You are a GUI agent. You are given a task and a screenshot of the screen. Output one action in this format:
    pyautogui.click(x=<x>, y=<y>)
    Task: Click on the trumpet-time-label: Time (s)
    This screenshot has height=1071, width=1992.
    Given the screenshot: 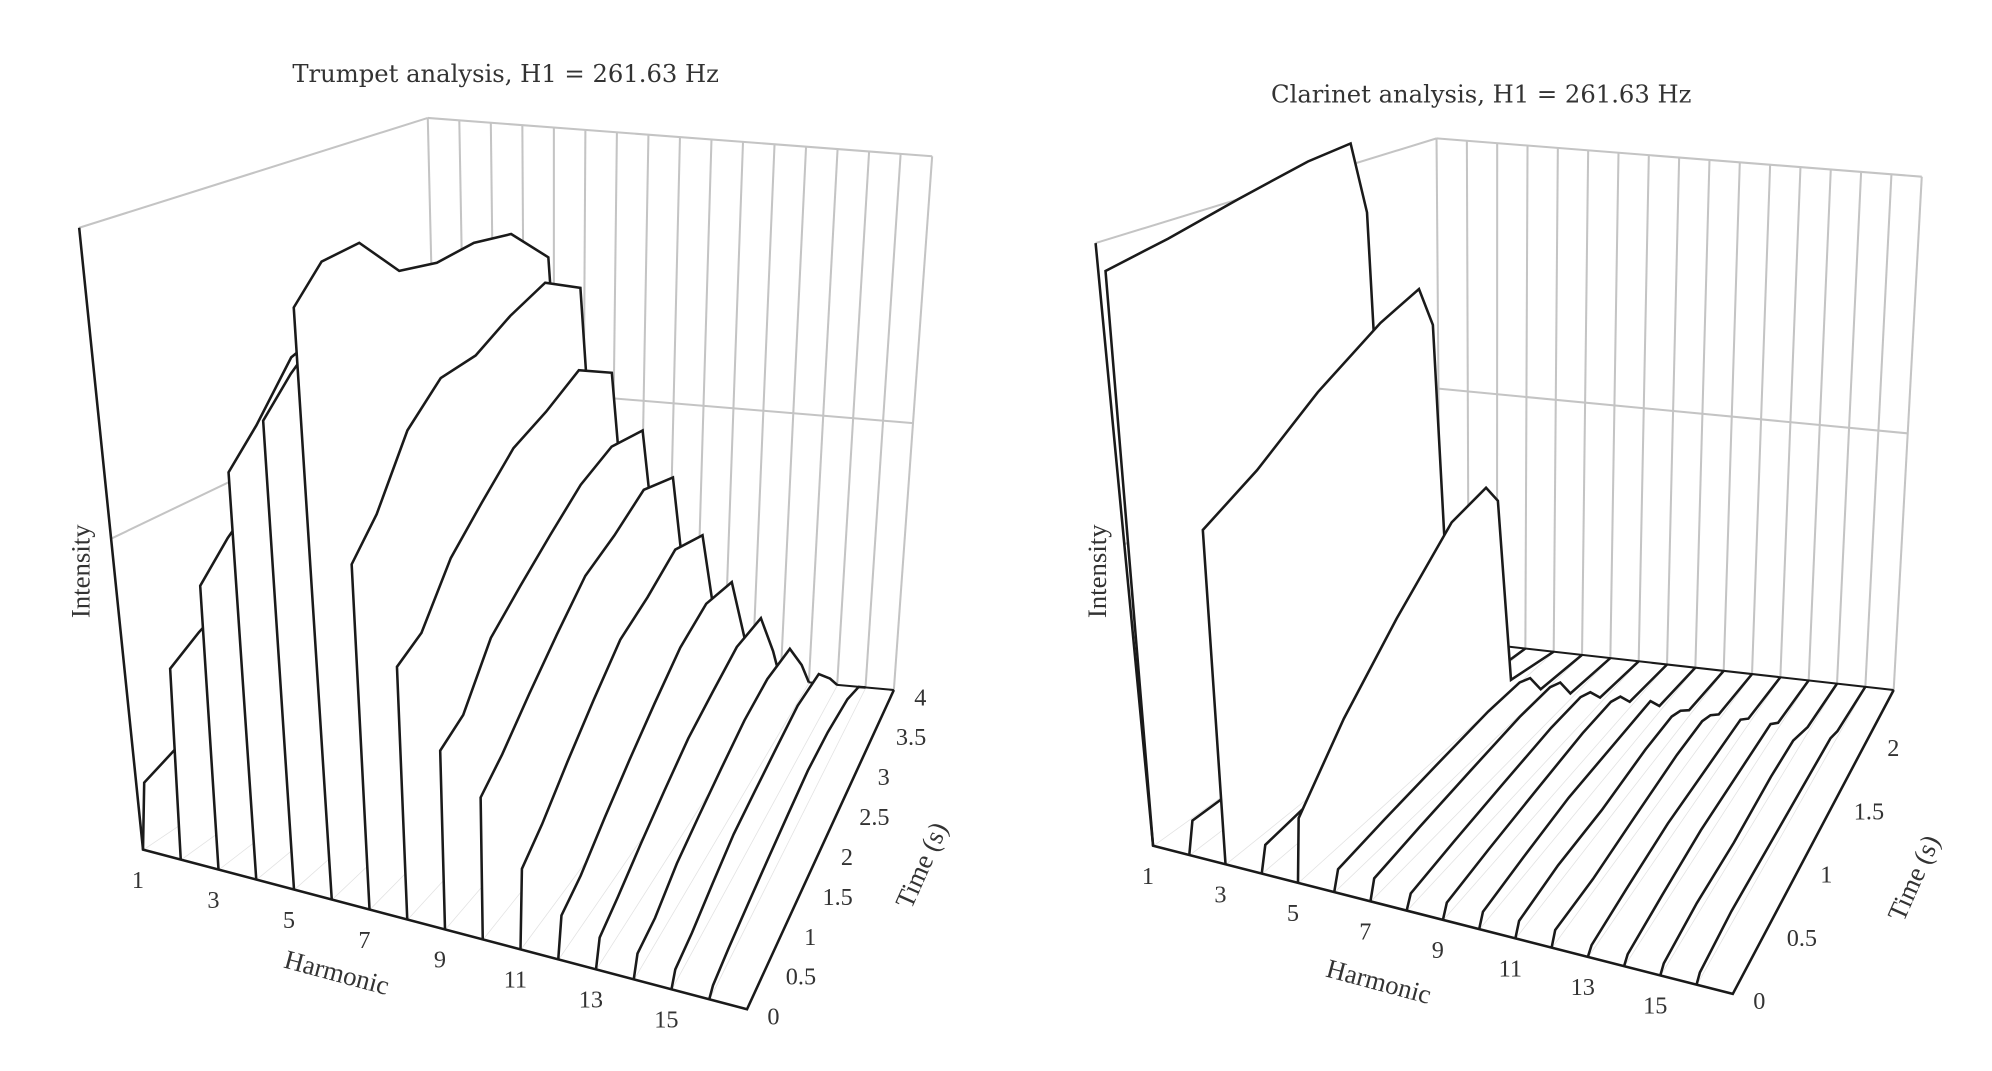 What is the action you would take?
    pyautogui.click(x=921, y=865)
    